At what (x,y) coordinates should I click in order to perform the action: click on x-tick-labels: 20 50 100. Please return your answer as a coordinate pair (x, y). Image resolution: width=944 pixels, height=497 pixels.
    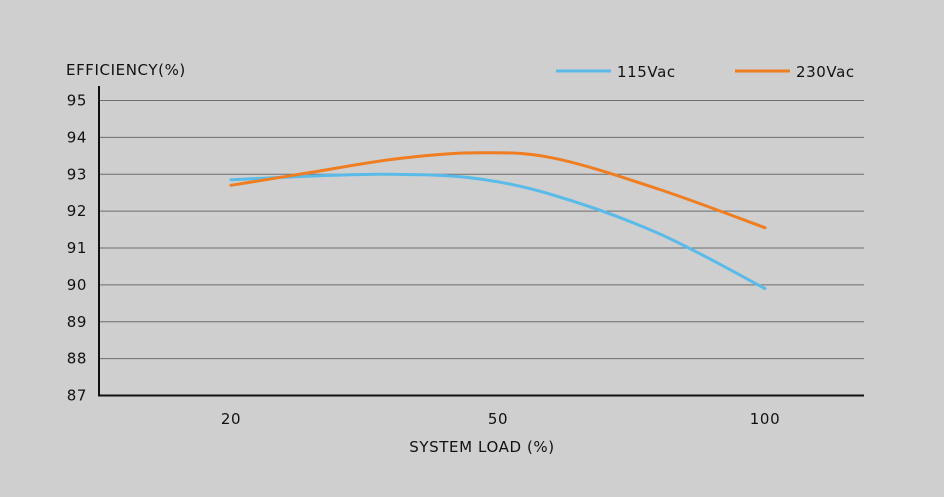
    Looking at the image, I should click on (500, 419).